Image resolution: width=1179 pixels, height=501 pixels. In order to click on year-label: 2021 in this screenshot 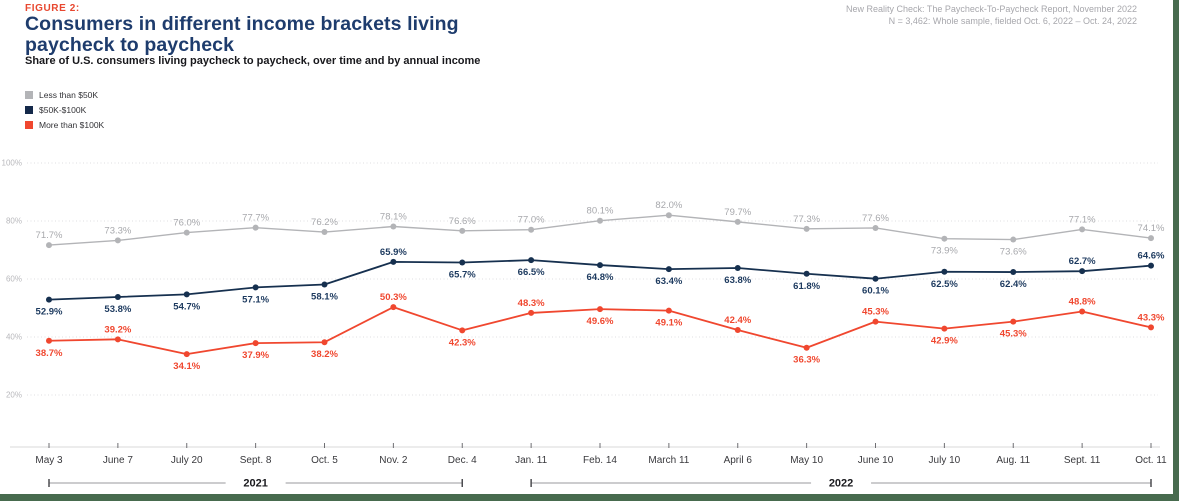, I will do `click(255, 484)`.